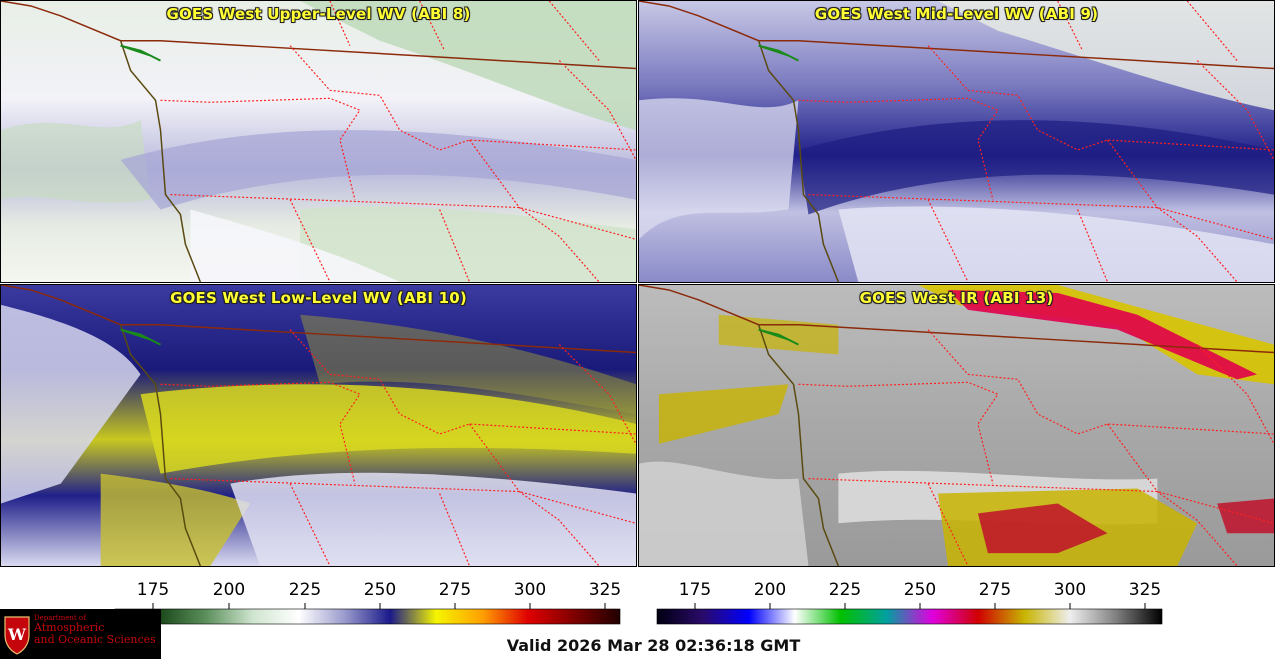 The width and height of the screenshot is (1275, 659). What do you see at coordinates (653, 645) in the screenshot?
I see `valid-time-label: Valid 2026 Mar 28 02:36:18 GMT` at bounding box center [653, 645].